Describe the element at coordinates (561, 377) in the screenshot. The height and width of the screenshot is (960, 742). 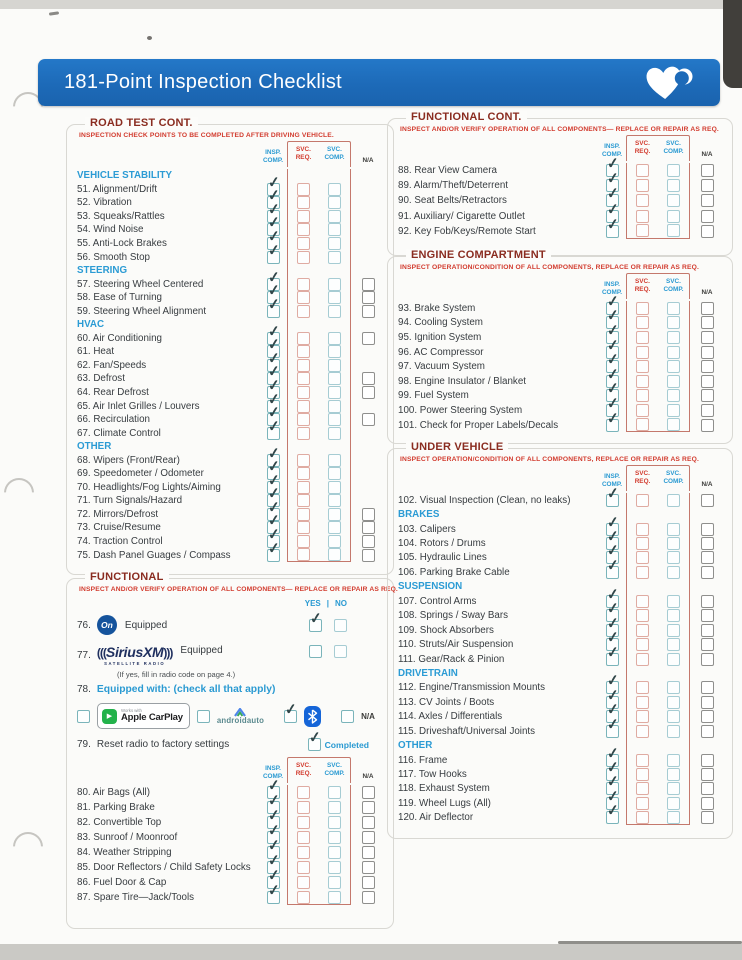
I see `checklist-row: 98. Engine Insulator / Blanket ✓` at that location.